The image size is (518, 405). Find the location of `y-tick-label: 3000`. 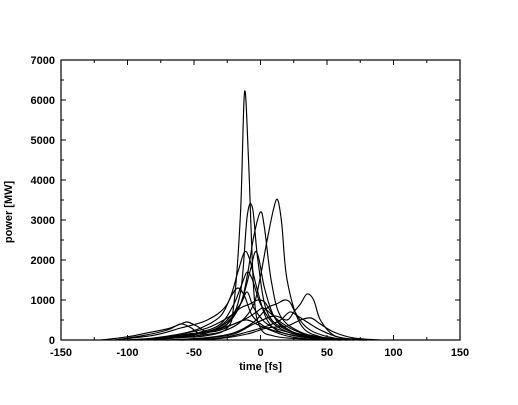

y-tick-label: 3000 is located at coordinates (43, 221).